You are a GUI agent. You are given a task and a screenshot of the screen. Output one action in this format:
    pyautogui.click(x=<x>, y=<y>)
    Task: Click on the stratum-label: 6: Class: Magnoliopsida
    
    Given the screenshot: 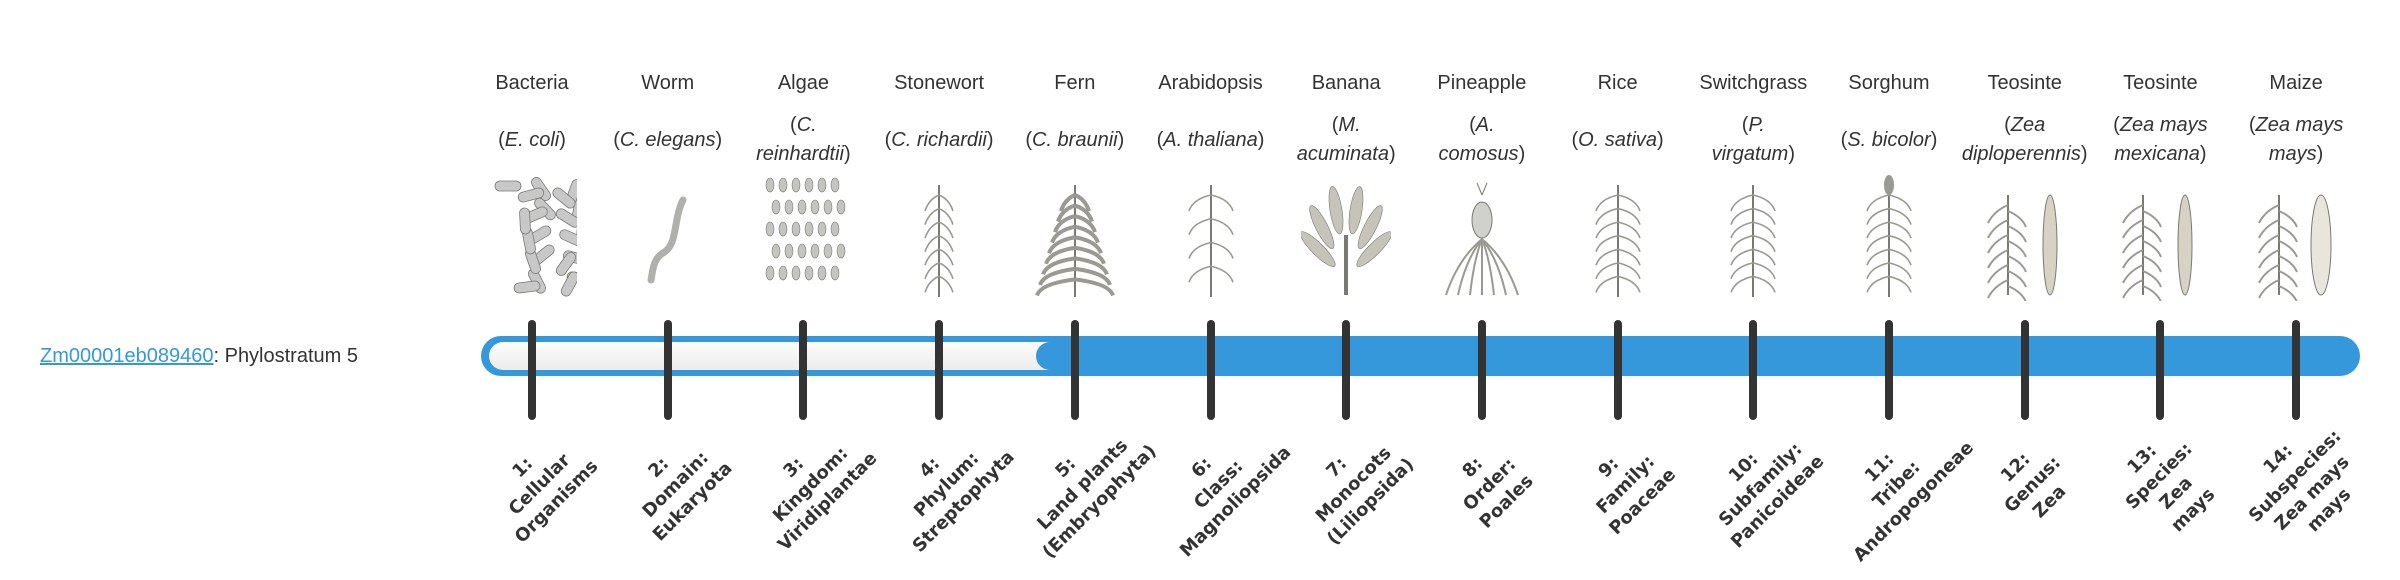 What is the action you would take?
    pyautogui.click(x=1235, y=501)
    